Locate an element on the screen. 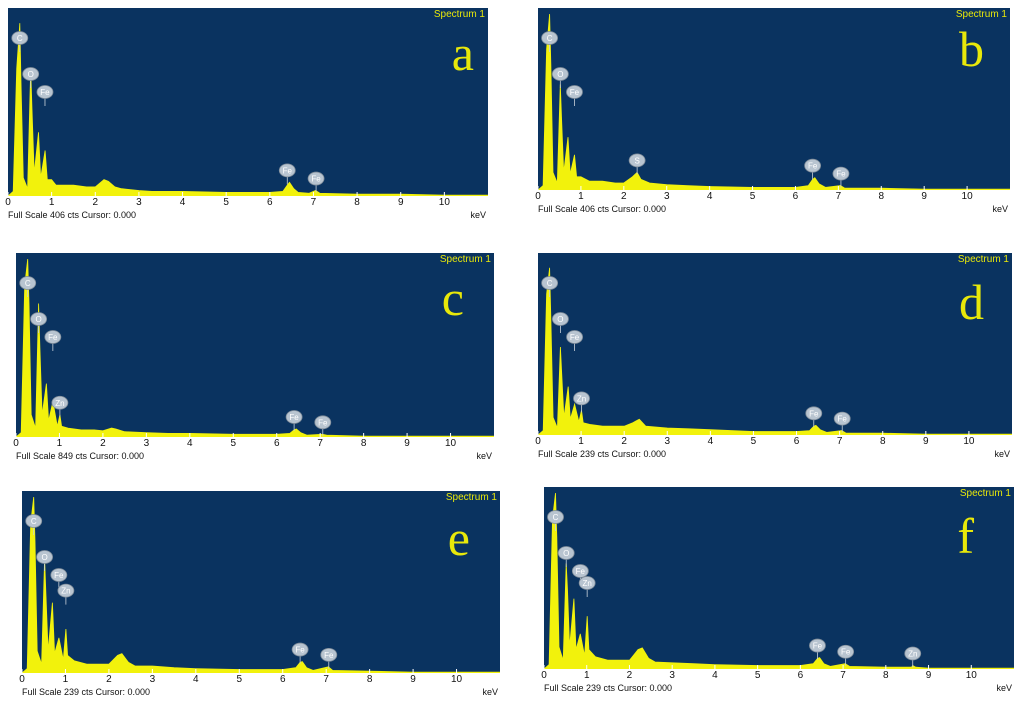 This screenshot has width=1015, height=706. full-scale-readout: Full Scale 849 cts Cursor: 0.000 is located at coordinates (80, 456).